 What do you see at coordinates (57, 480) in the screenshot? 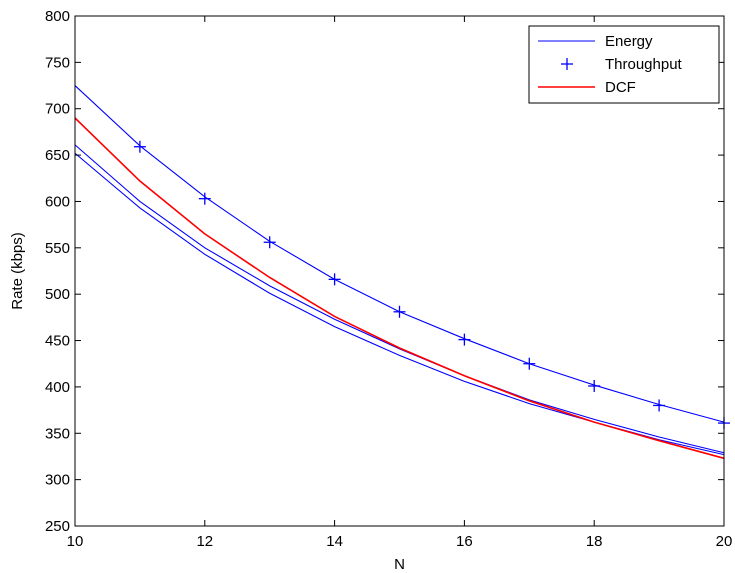
I see `y-tick-label: 300` at bounding box center [57, 480].